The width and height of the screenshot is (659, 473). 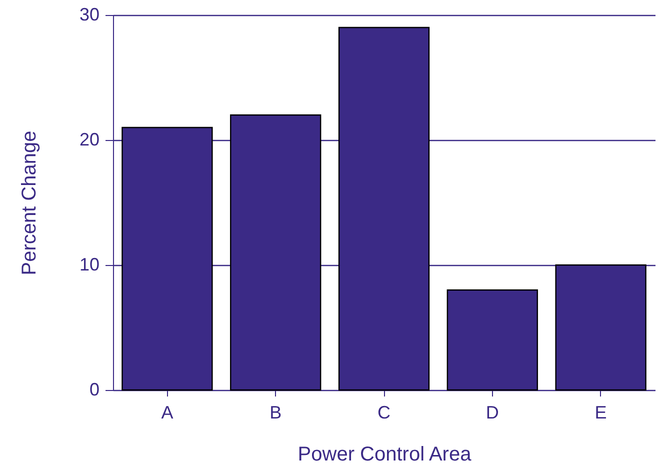 I want to click on y-axis-title: Percent Change, so click(x=29, y=203).